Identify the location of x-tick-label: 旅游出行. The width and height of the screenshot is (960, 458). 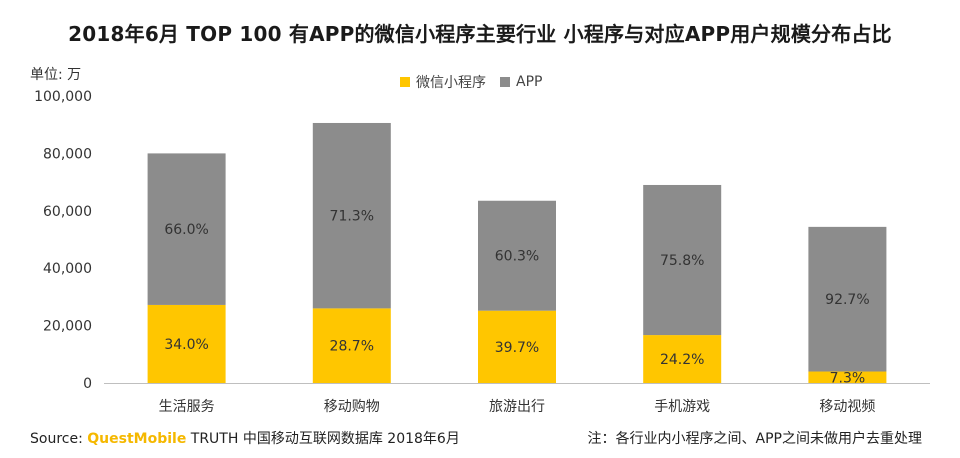
(517, 407).